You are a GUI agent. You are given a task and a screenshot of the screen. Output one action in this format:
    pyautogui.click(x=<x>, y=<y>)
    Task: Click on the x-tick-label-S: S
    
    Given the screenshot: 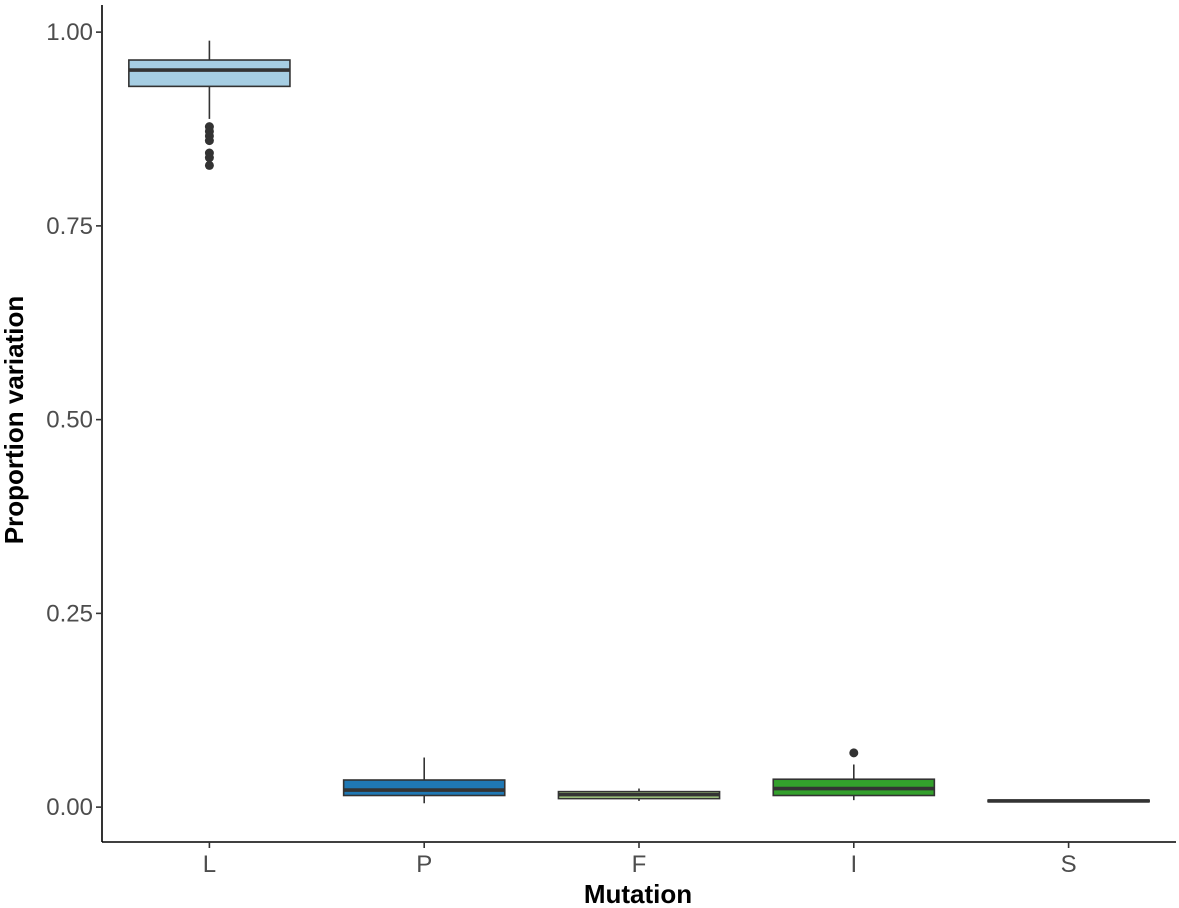 What is the action you would take?
    pyautogui.click(x=1069, y=864)
    